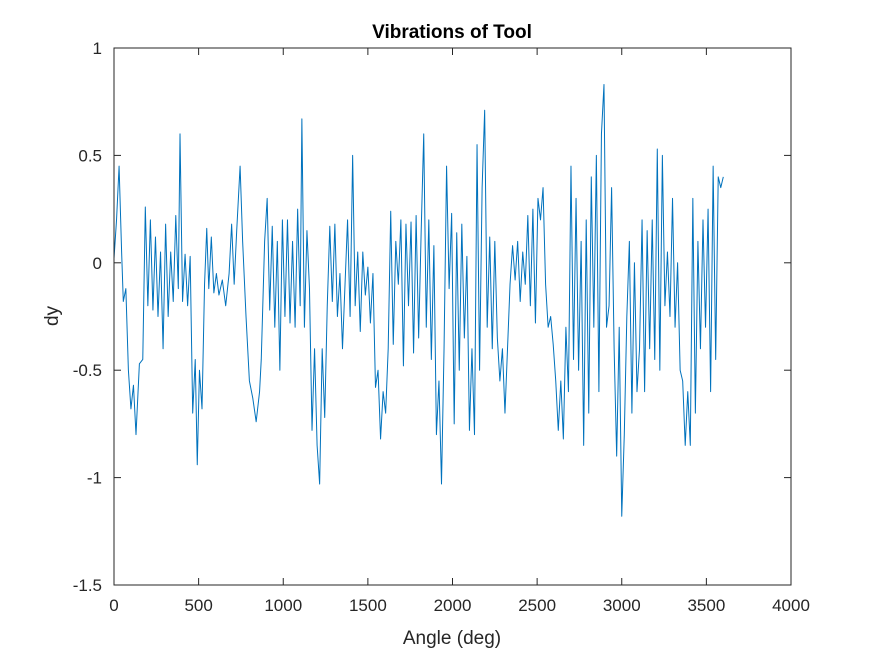 The height and width of the screenshot is (656, 875). Describe the element at coordinates (622, 605) in the screenshot. I see `x-tick-label: 3000` at that location.